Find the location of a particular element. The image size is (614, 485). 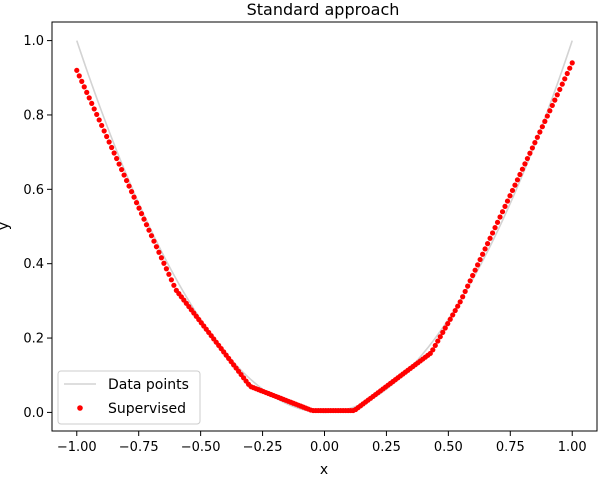

x-tick-label: −0.50 is located at coordinates (201, 447).